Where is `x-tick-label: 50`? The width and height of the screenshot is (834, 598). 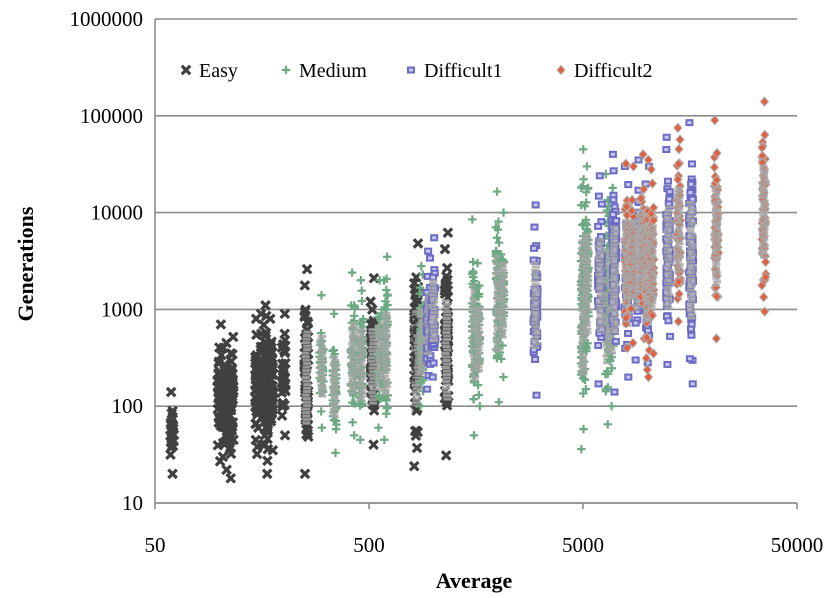 x-tick-label: 50 is located at coordinates (155, 545).